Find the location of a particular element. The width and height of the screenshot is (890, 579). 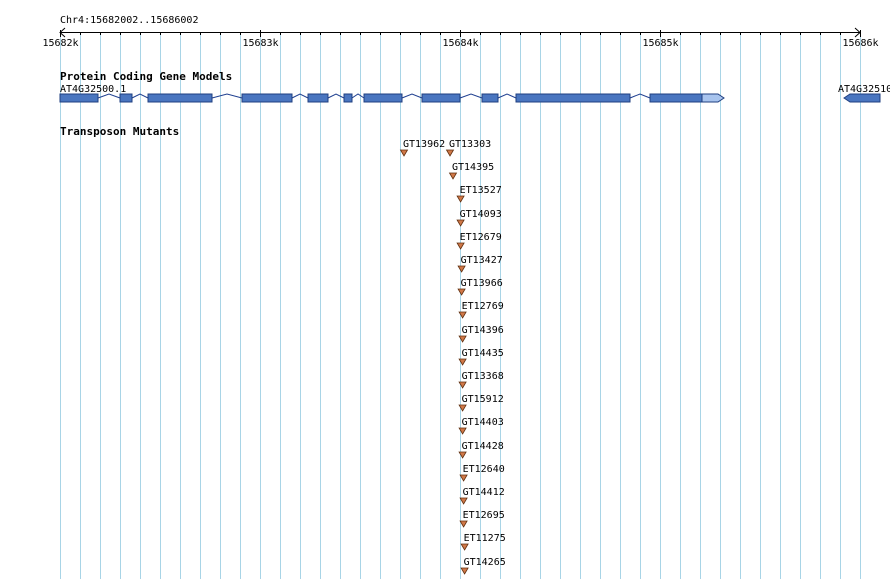

region-label: Chr4:15682002..15686002 is located at coordinates (129, 20).